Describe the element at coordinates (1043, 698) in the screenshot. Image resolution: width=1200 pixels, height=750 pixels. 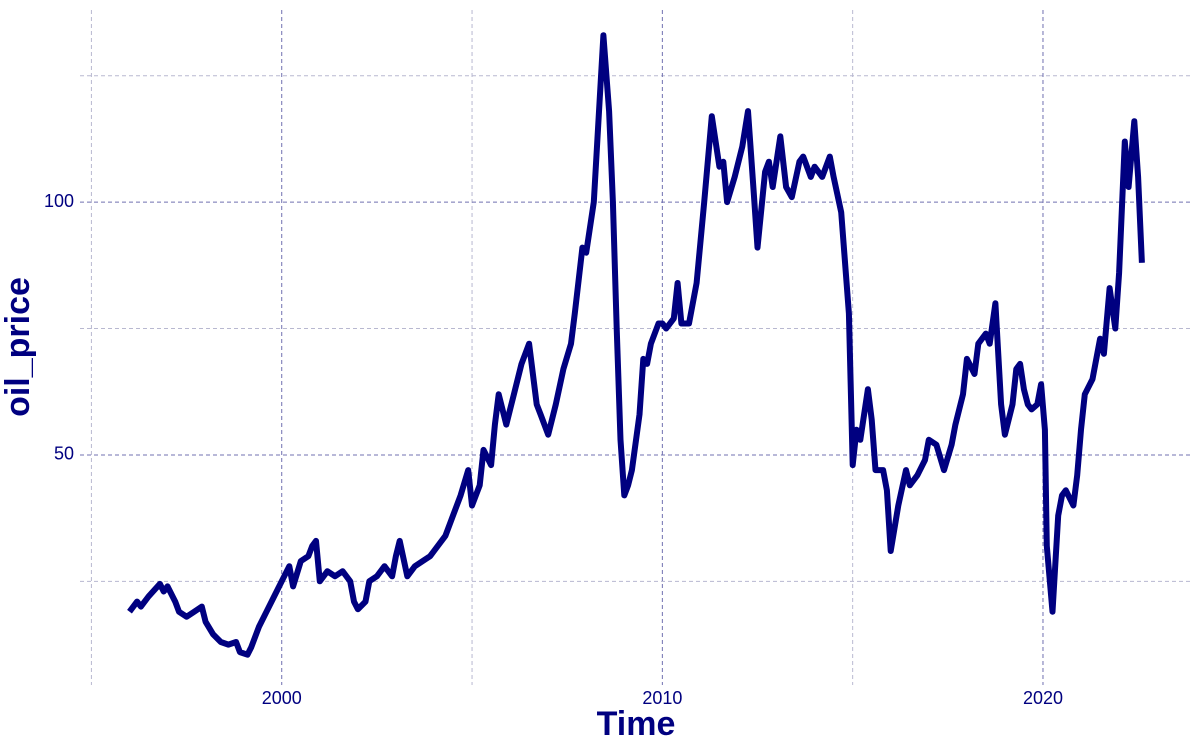
I see `x-tick-label: 2020` at that location.